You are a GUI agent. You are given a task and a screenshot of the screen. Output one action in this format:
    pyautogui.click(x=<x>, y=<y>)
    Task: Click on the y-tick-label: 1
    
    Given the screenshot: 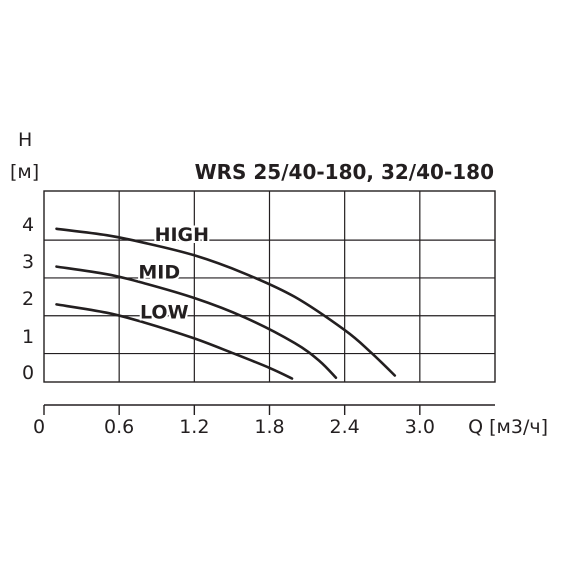 What is the action you would take?
    pyautogui.click(x=28, y=337)
    